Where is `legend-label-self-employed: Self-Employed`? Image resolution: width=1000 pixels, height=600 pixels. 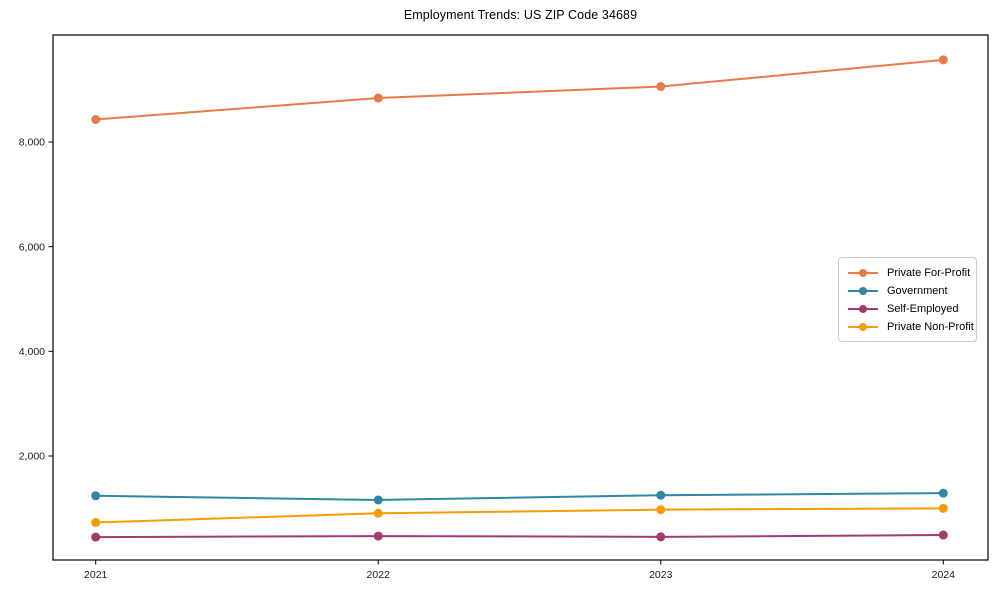
legend-label-self-employed: Self-Employed is located at coordinates (923, 308).